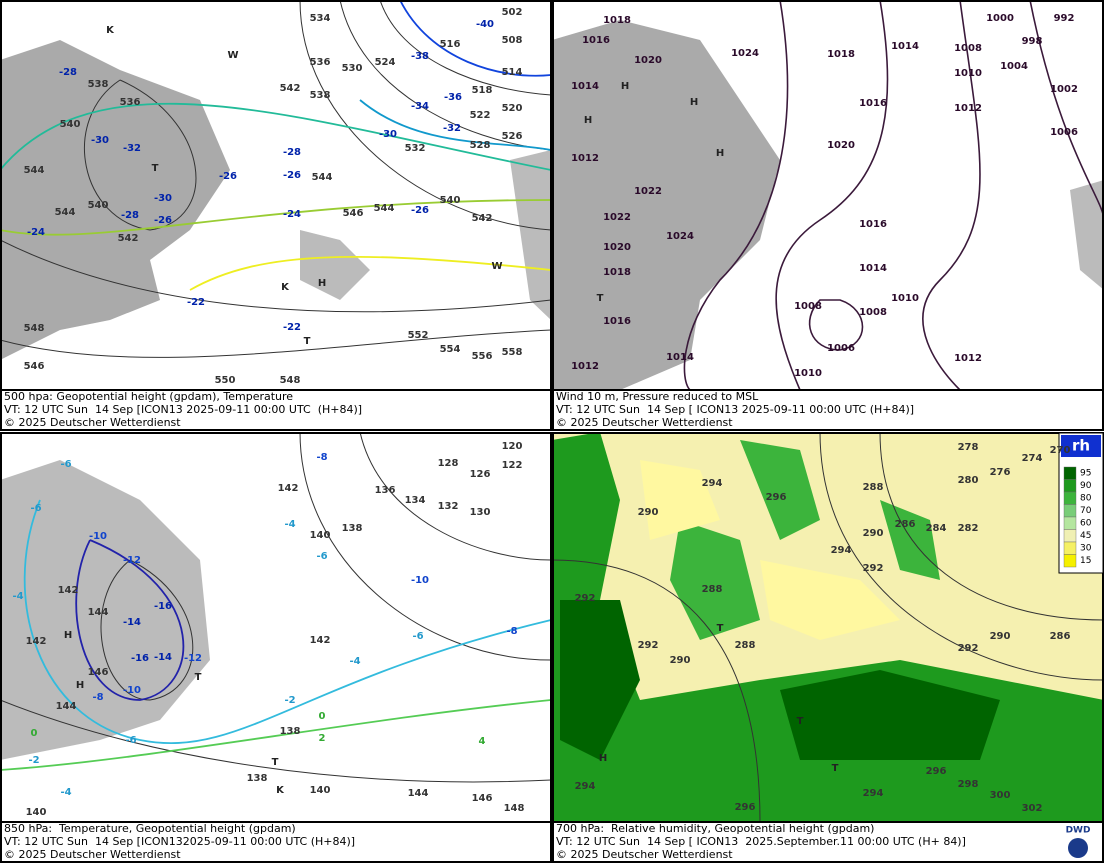 This screenshot has width=1104, height=868. Describe the element at coordinates (968, 48) in the screenshot. I see `contour-label: 1008` at that location.